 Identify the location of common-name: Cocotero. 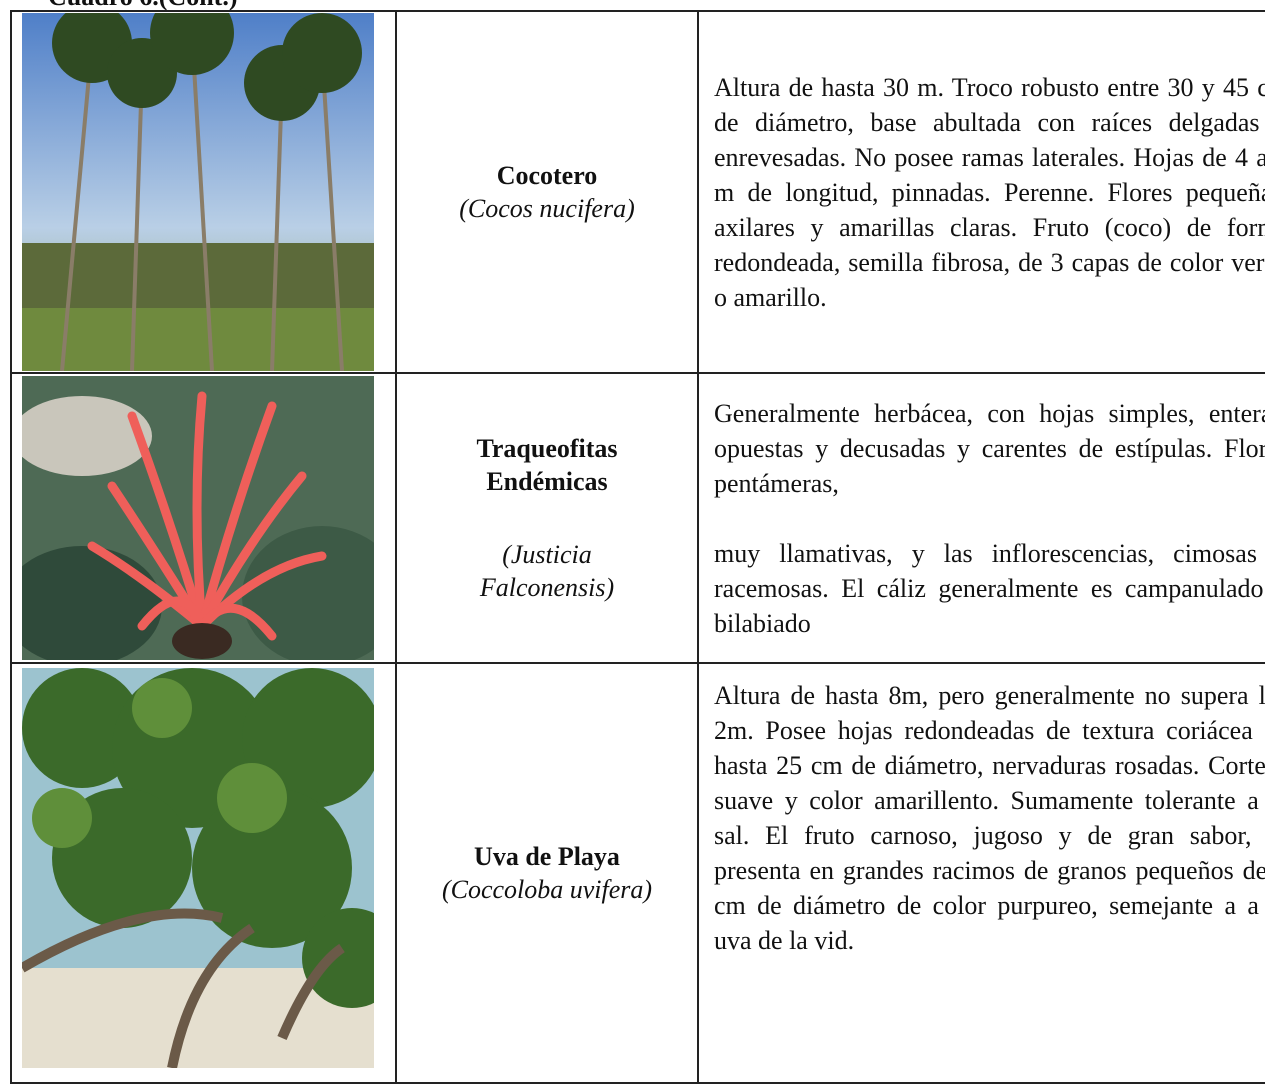
(547, 175).